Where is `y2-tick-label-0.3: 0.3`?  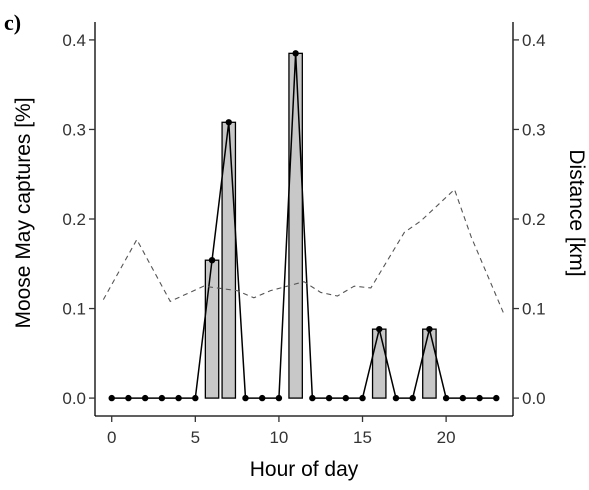
y2-tick-label-0.3: 0.3 is located at coordinates (534, 129).